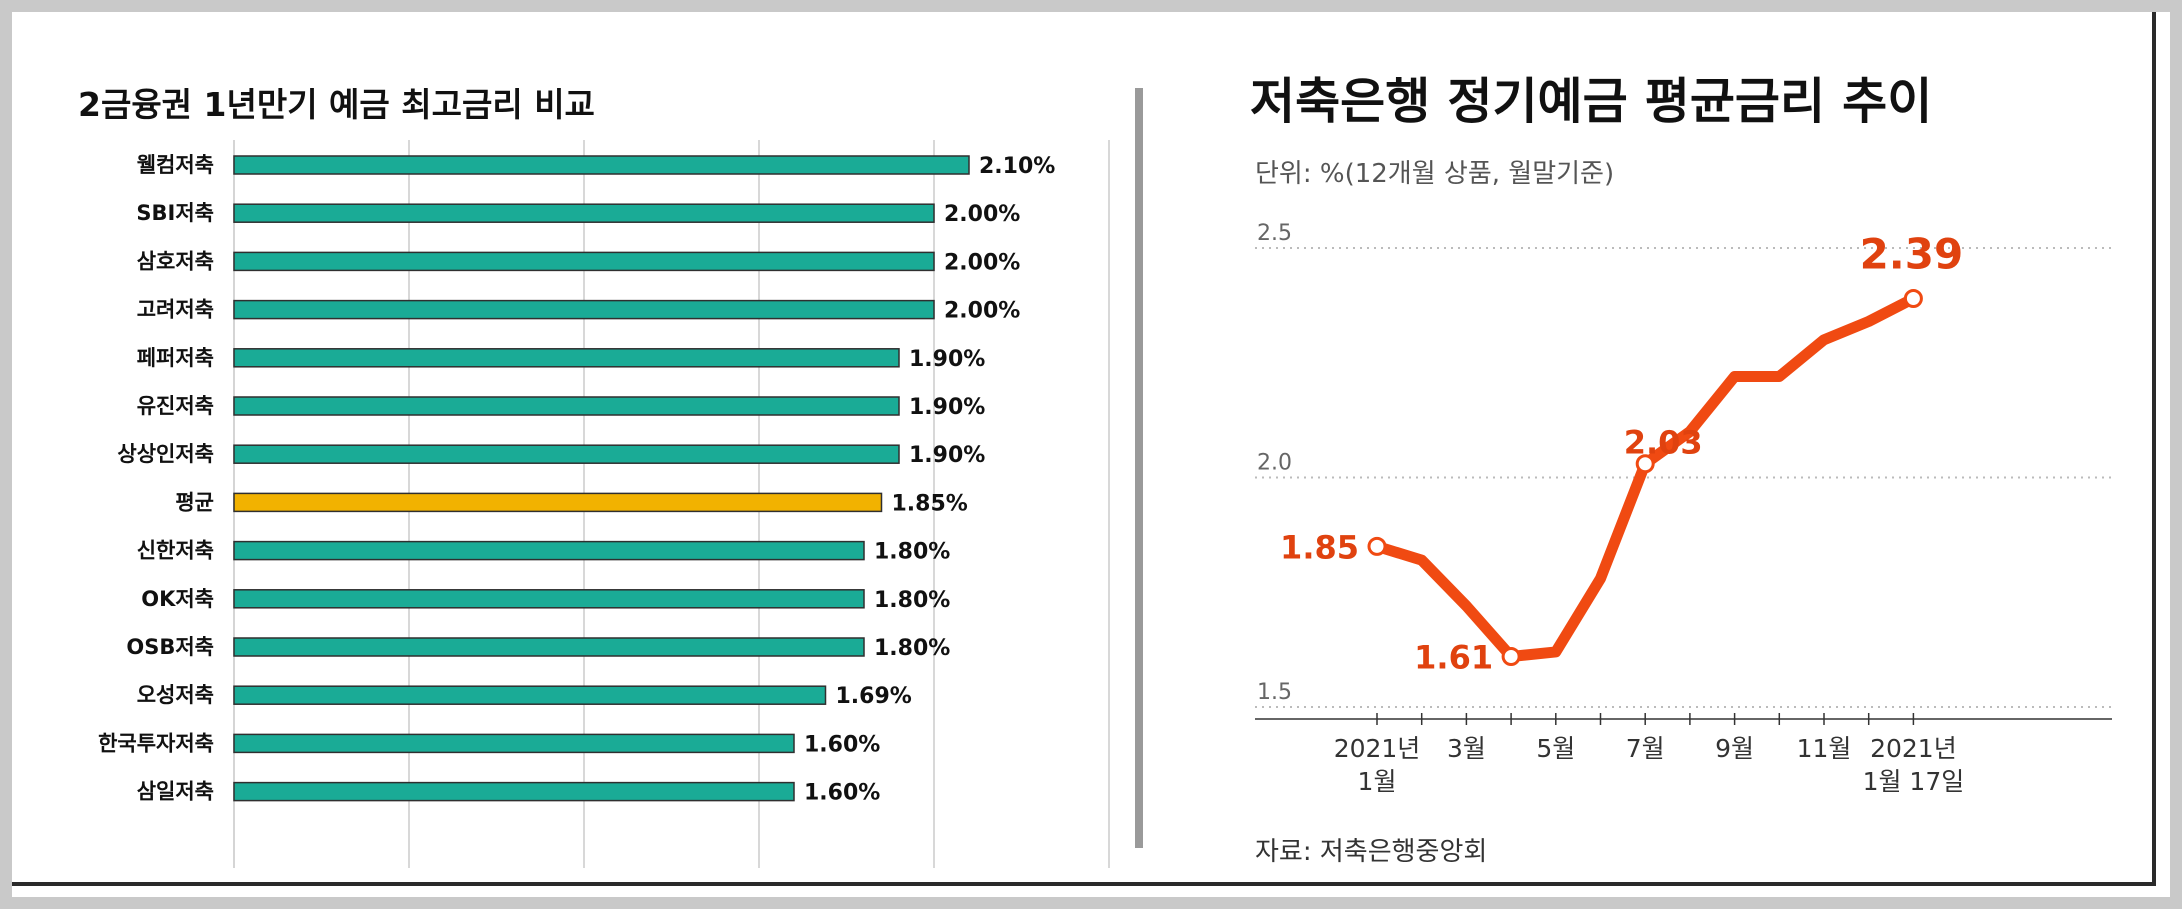  What do you see at coordinates (1824, 748) in the screenshot?
I see `line-x-tick-label: 11월` at bounding box center [1824, 748].